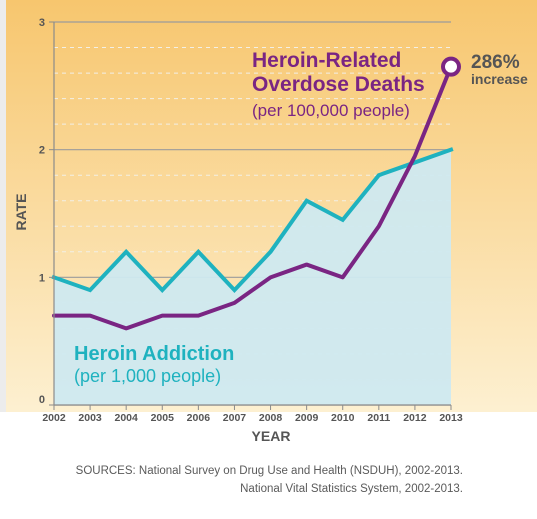 Image resolution: width=537 pixels, height=519 pixels. I want to click on x-tick-label: 2008, so click(271, 418).